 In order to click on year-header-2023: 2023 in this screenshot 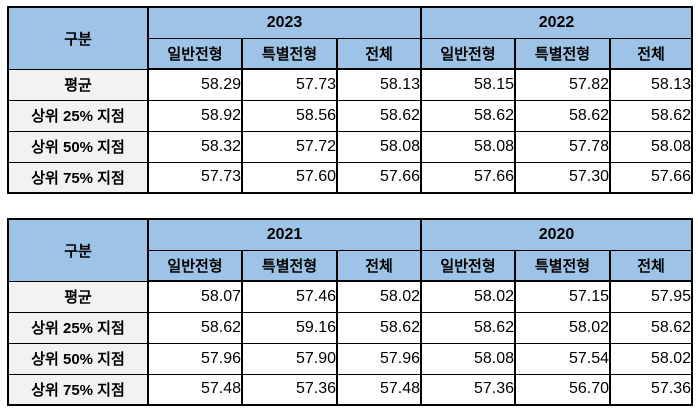, I will do `click(284, 22)`.